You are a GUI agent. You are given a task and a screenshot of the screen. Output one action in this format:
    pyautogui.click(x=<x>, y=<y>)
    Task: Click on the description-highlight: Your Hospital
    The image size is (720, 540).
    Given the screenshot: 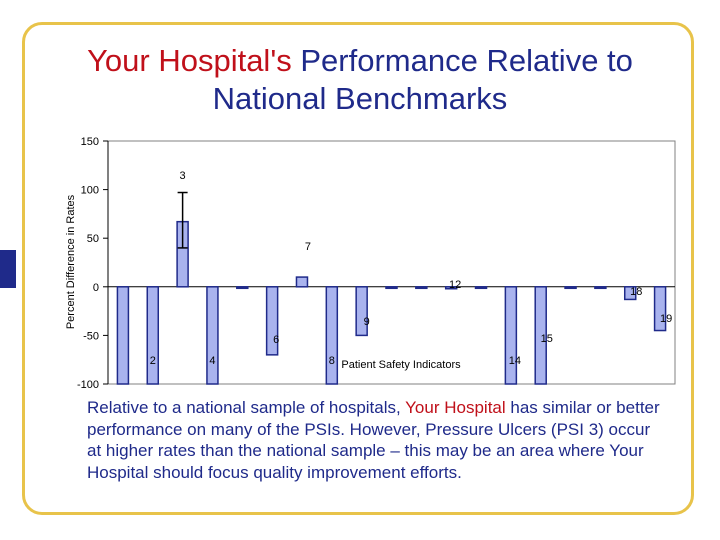 What is the action you would take?
    pyautogui.click(x=455, y=407)
    